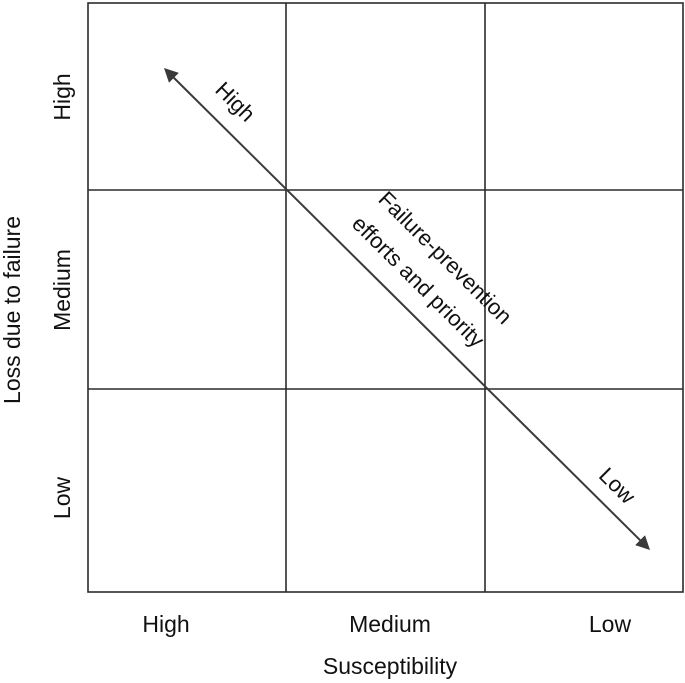 The width and height of the screenshot is (685, 683). I want to click on y-tick-low: Low, so click(62, 498).